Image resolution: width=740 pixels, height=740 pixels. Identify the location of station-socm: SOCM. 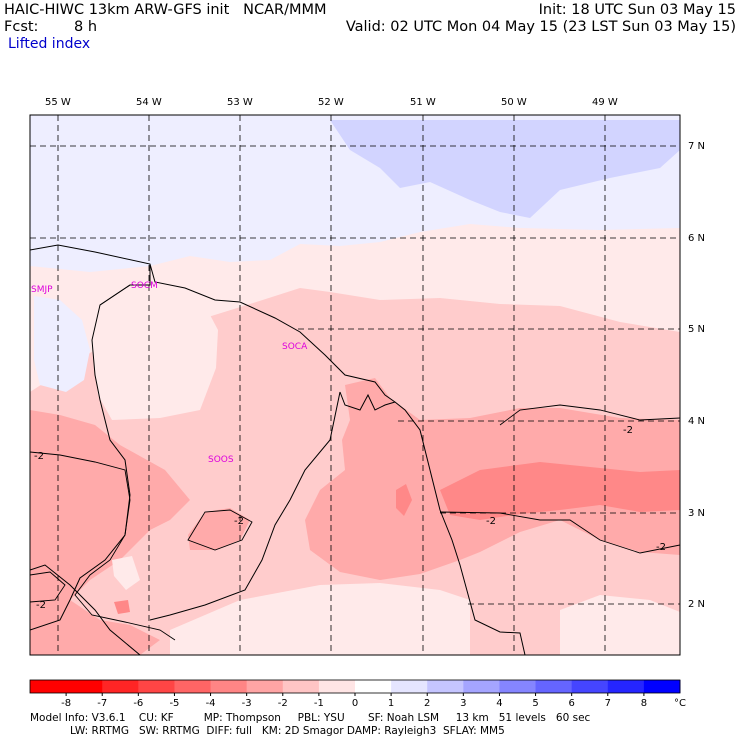
(144, 286).